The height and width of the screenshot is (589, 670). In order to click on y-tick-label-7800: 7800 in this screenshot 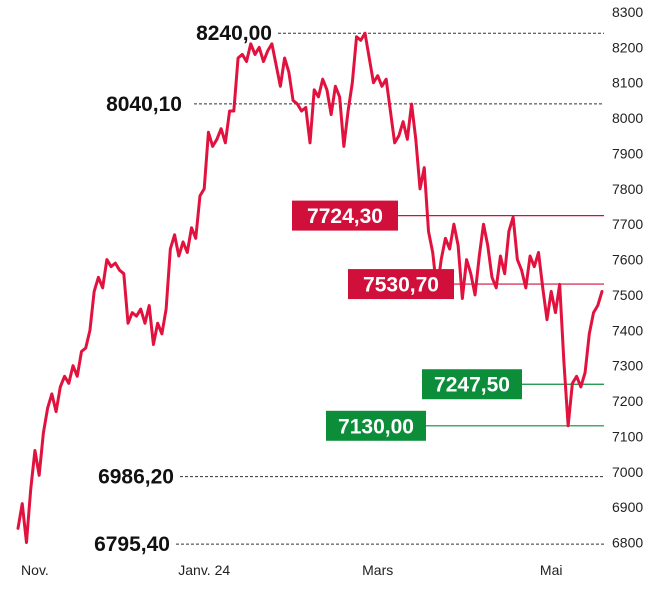, I will do `click(627, 189)`.